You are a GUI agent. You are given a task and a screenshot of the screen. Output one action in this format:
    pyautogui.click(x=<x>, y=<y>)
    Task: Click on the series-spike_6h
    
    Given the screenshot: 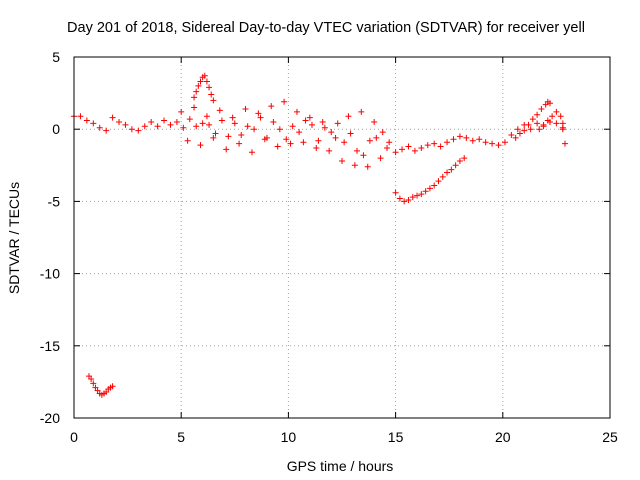 What is the action you would take?
    pyautogui.click(x=204, y=88)
    